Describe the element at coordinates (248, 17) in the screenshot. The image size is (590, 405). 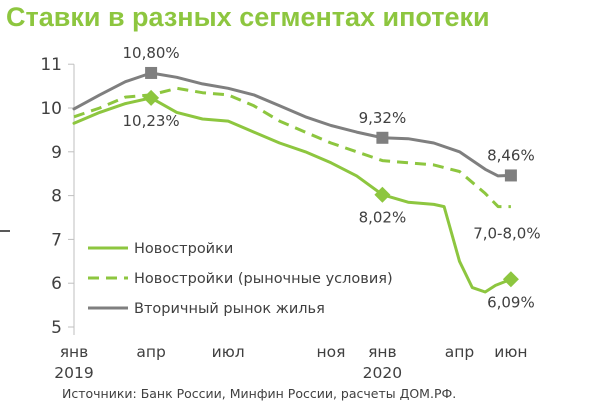
I see `chart-title: Ставки в разных сегментах ипотеки` at that location.